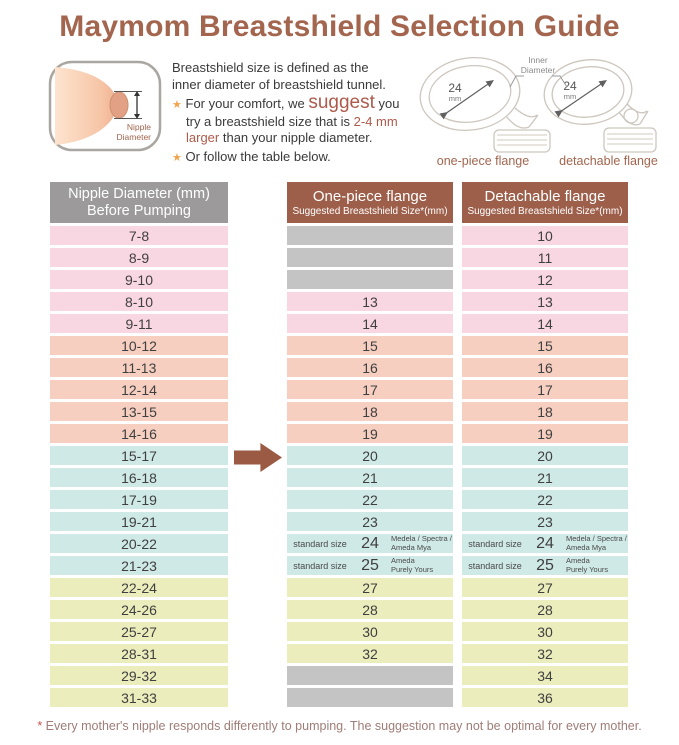 This screenshot has width=679, height=745. I want to click on table-row: 14-16 19 19, so click(339, 433).